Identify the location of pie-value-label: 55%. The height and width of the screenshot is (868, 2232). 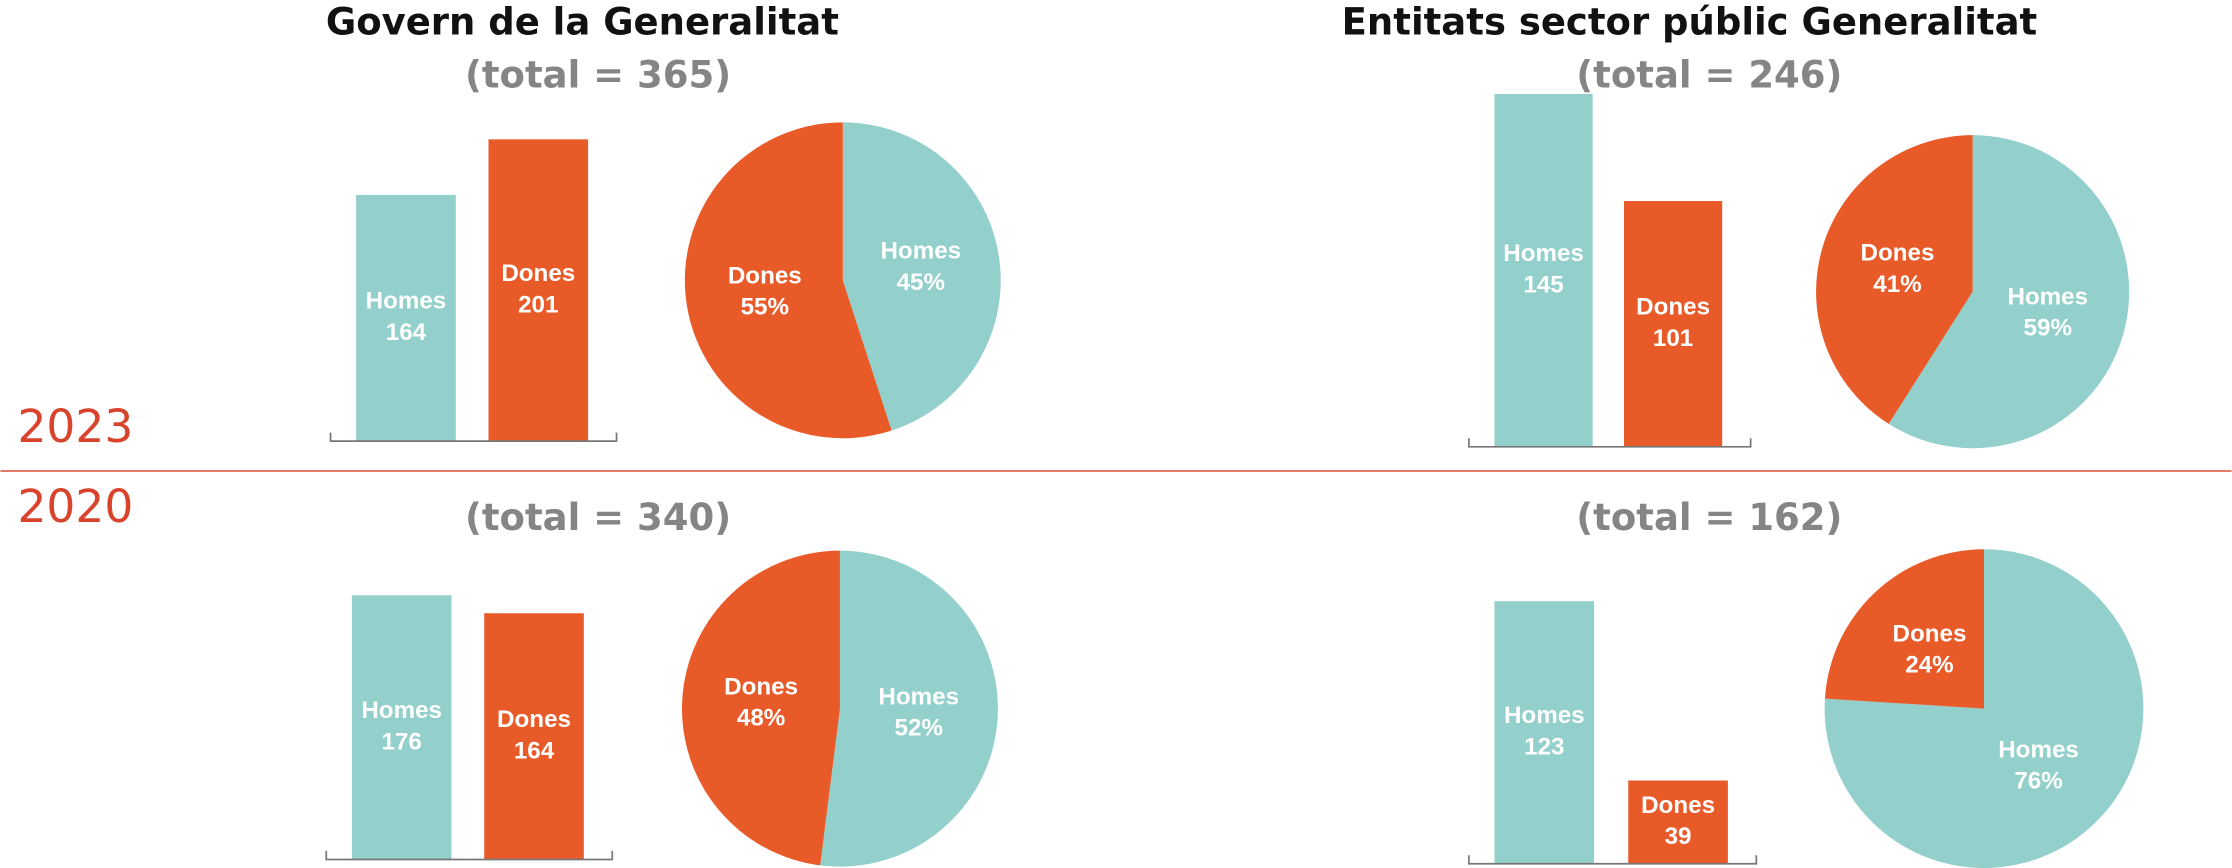
(765, 307).